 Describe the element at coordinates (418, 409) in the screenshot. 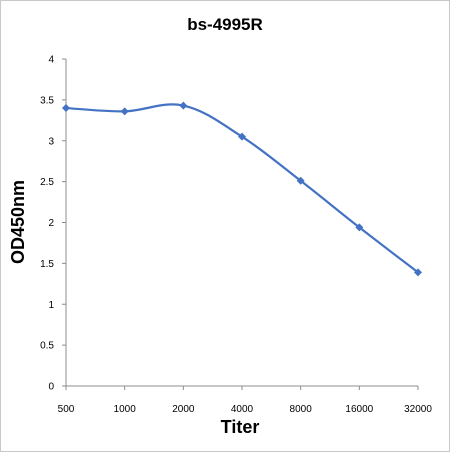

I see `x-tick-label: 32000` at that location.